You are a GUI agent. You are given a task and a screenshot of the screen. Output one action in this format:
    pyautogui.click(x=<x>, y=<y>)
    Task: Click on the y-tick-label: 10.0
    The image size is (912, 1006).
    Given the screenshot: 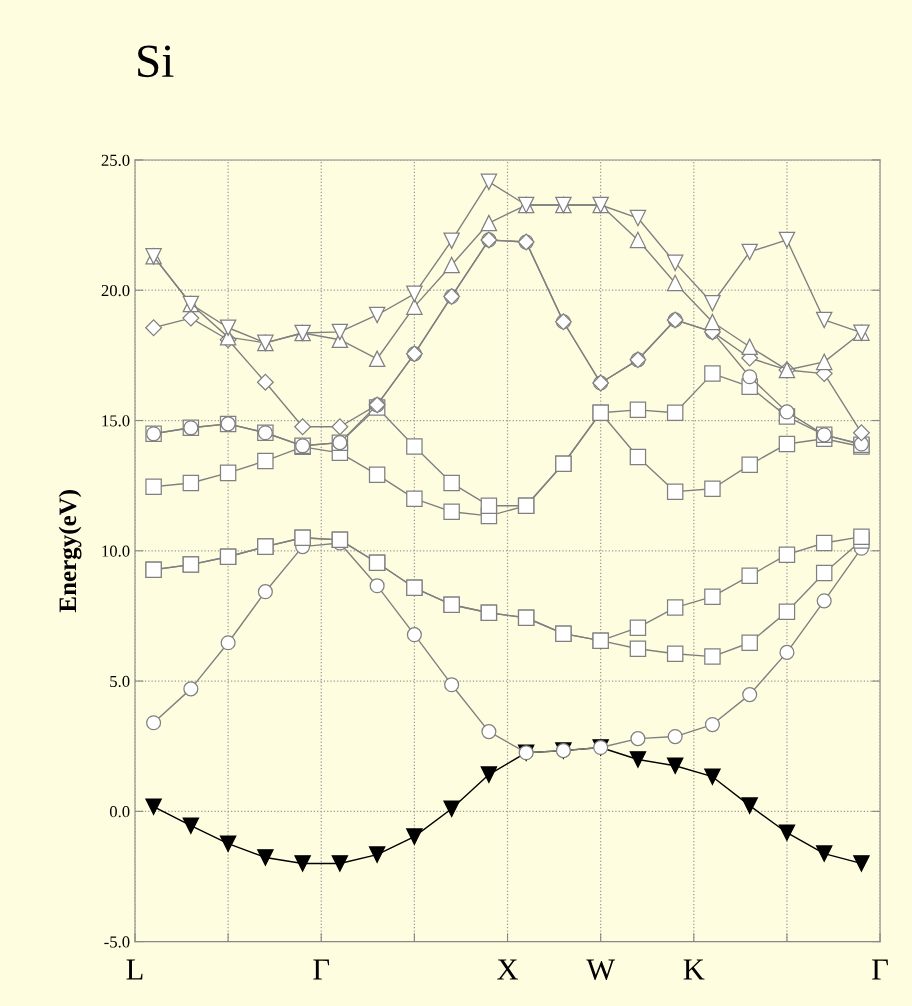 What is the action you would take?
    pyautogui.click(x=116, y=551)
    